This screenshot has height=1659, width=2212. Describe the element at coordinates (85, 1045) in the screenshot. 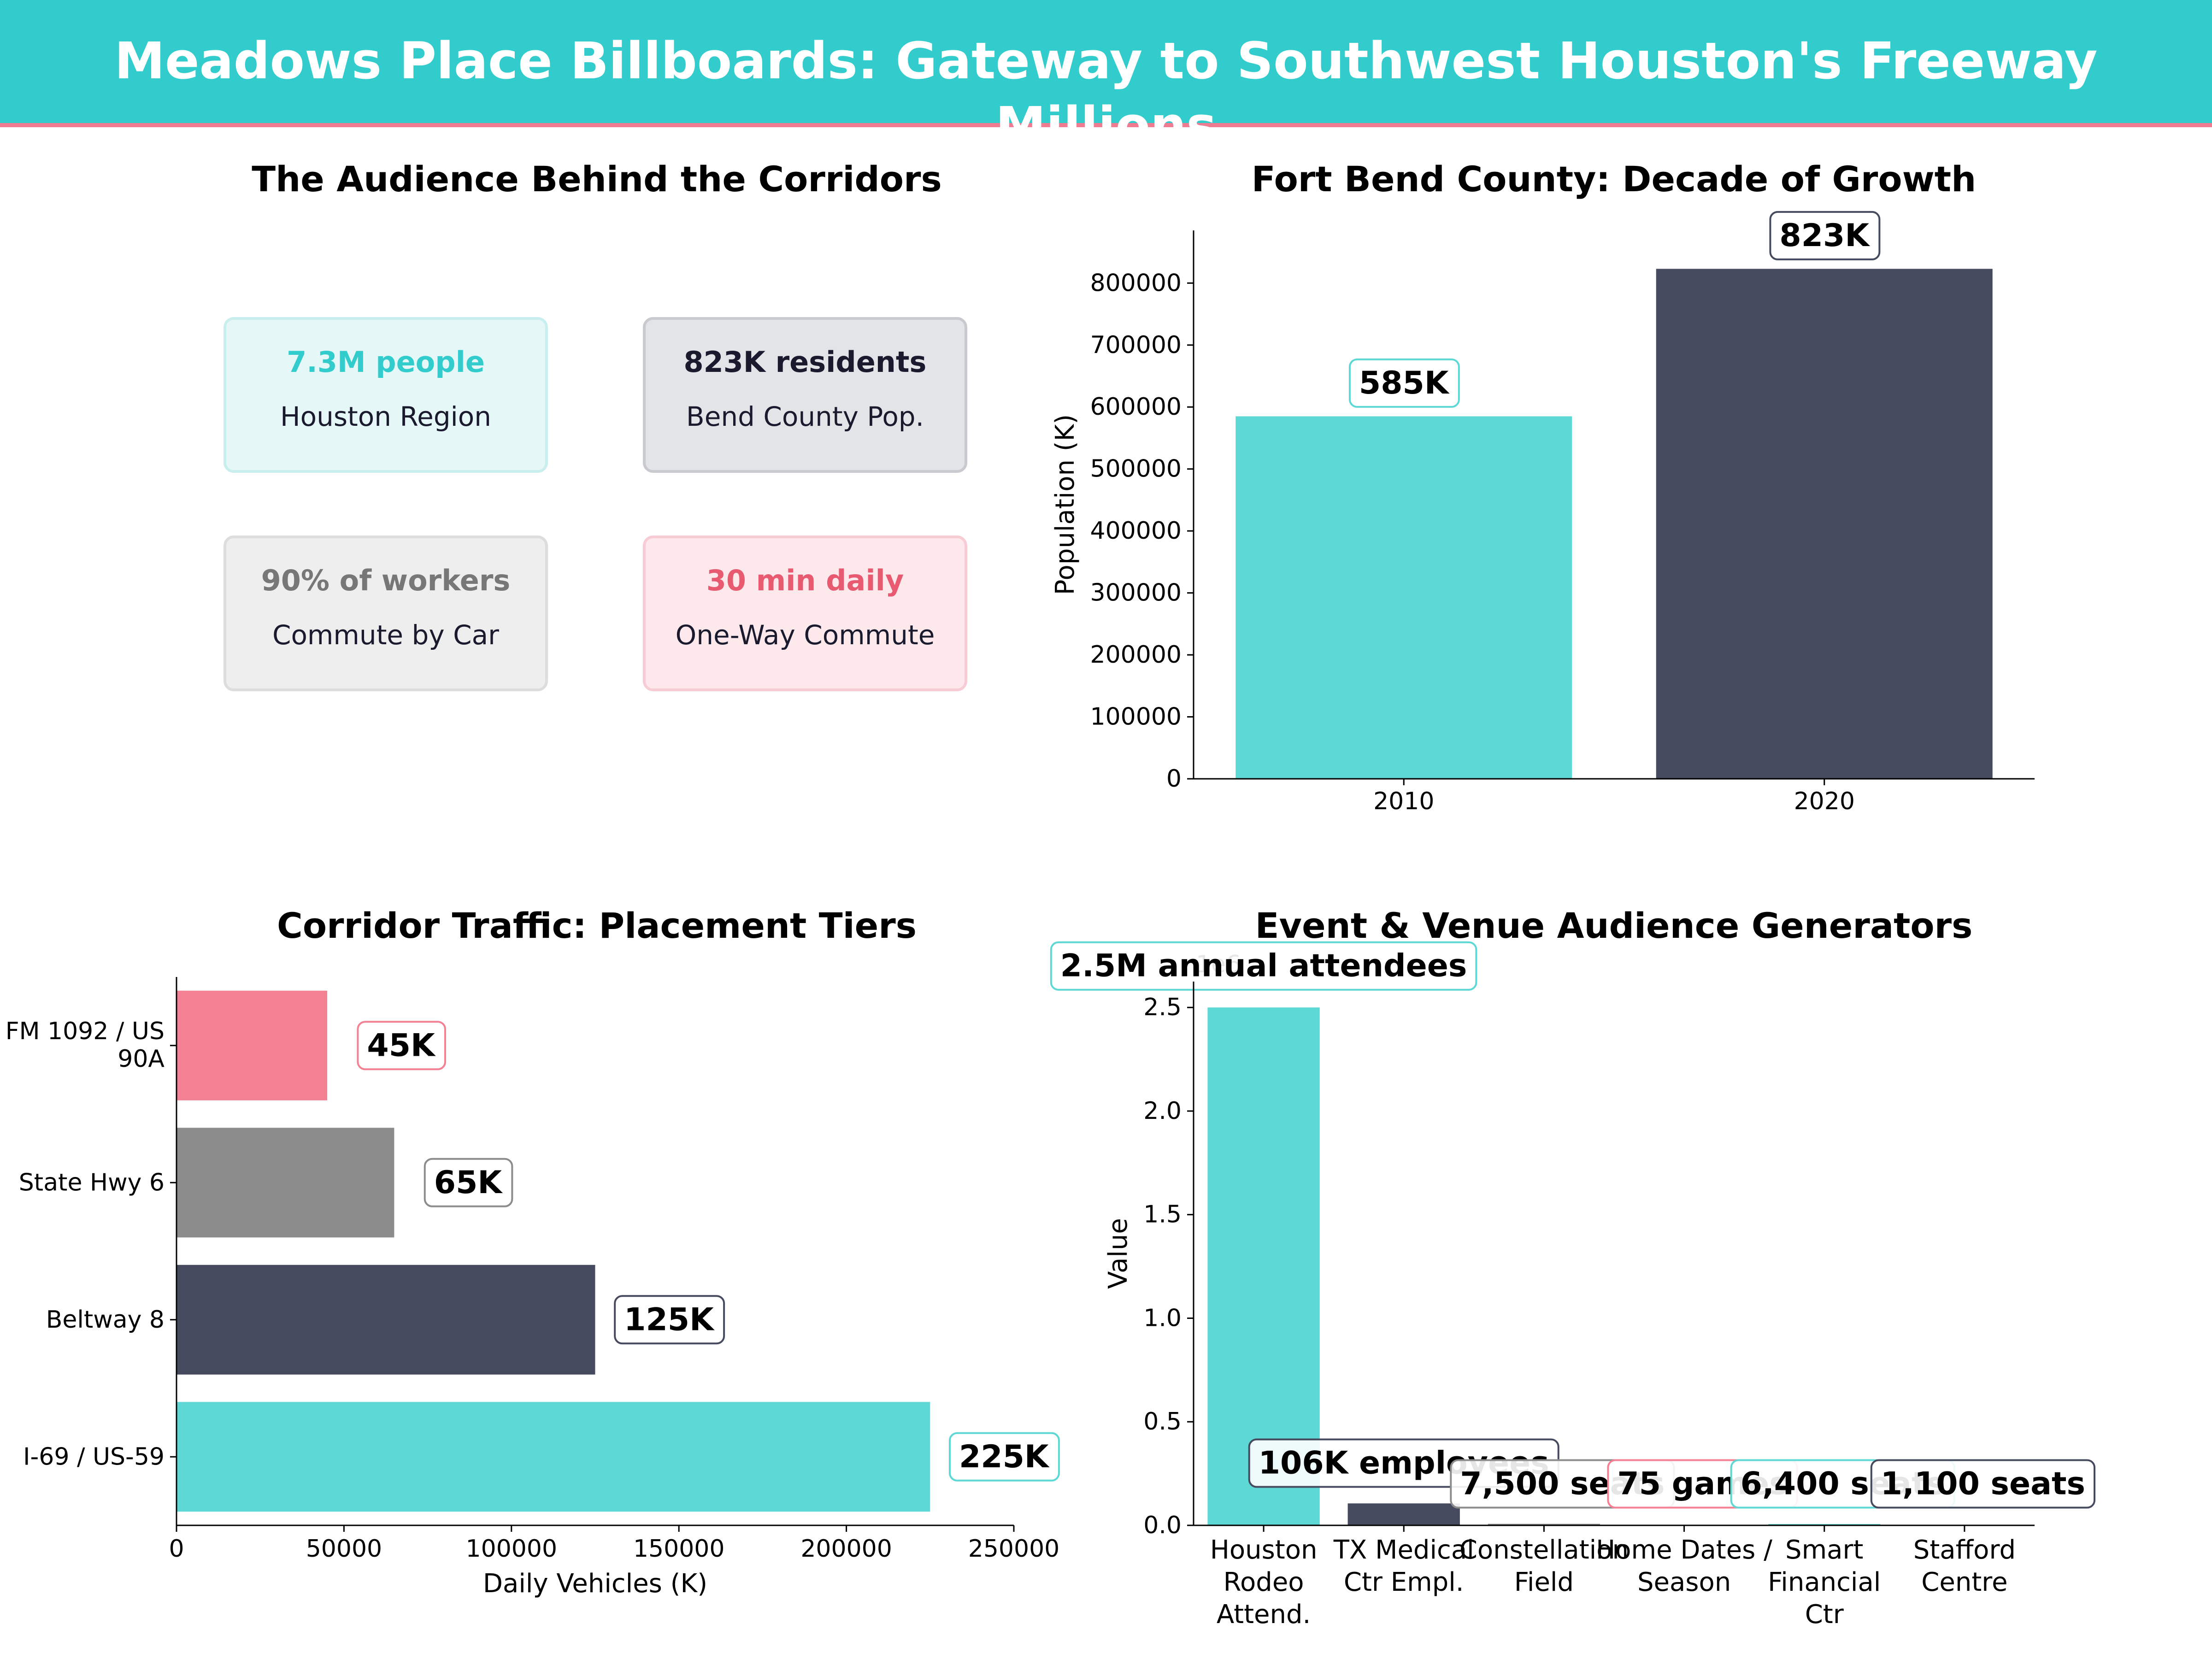

I see `y-tick-label: FM 1092 / US 90A` at that location.